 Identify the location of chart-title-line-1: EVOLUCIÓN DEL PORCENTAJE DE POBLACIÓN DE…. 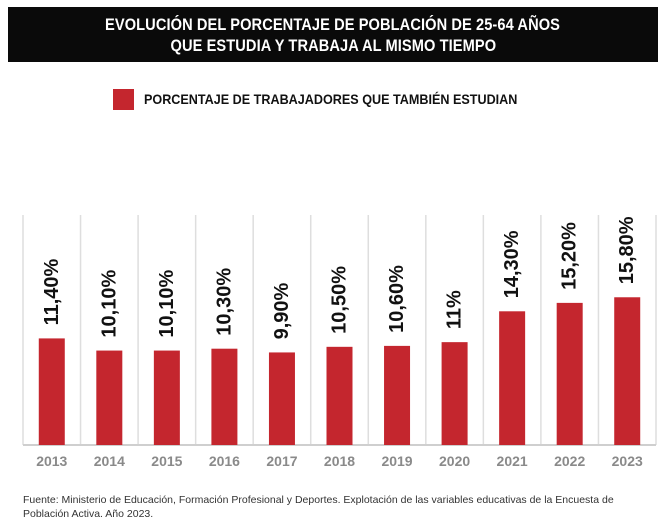
(333, 24).